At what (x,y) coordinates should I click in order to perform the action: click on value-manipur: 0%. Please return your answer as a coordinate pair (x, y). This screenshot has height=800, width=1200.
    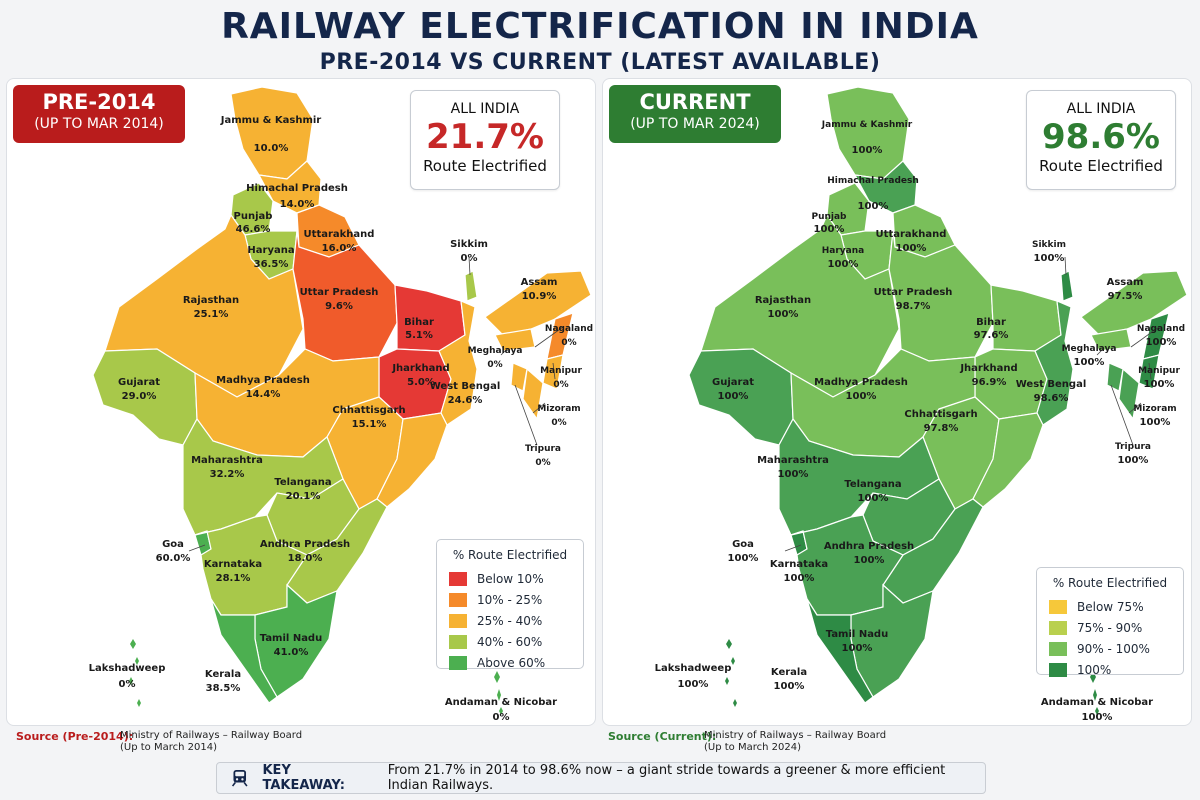
    Looking at the image, I should click on (560, 385).